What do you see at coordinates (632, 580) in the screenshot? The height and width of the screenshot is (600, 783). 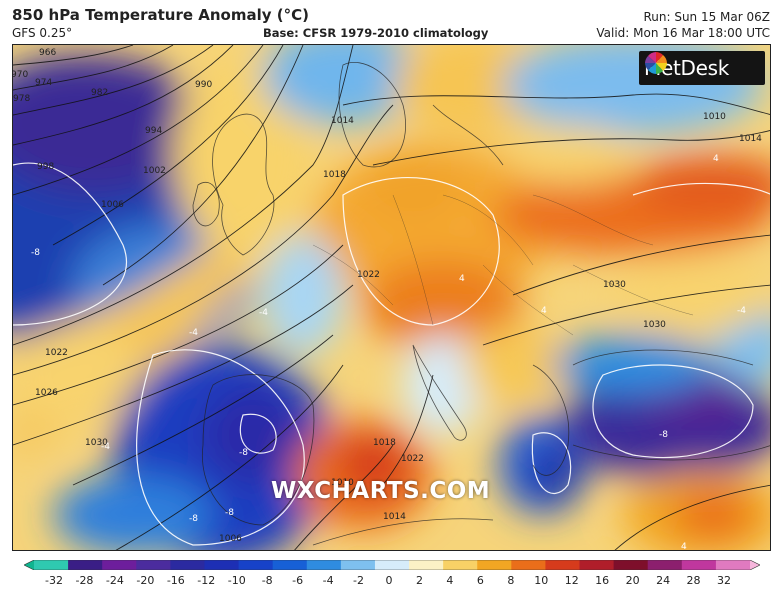 I see `colorbar-tick-label: 20` at bounding box center [632, 580].